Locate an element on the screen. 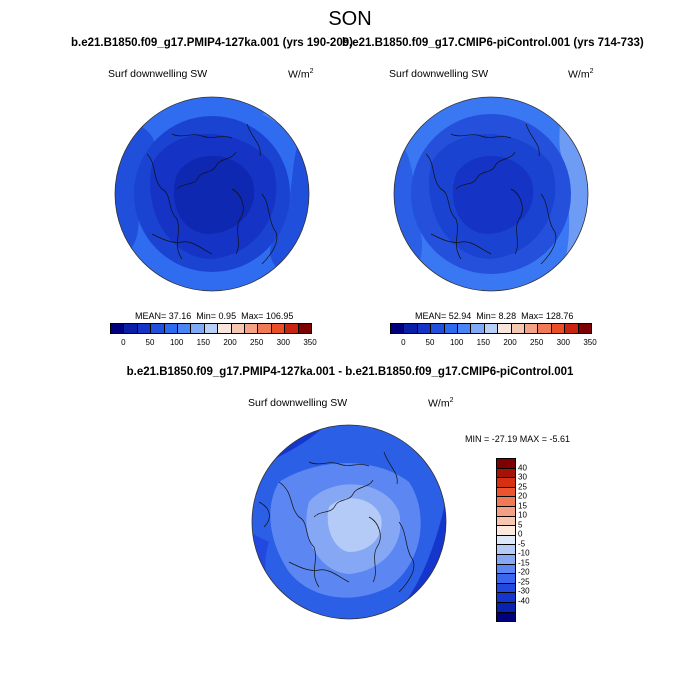 The width and height of the screenshot is (700, 700). left-min-stat: Min= 0.95 is located at coordinates (216, 316).